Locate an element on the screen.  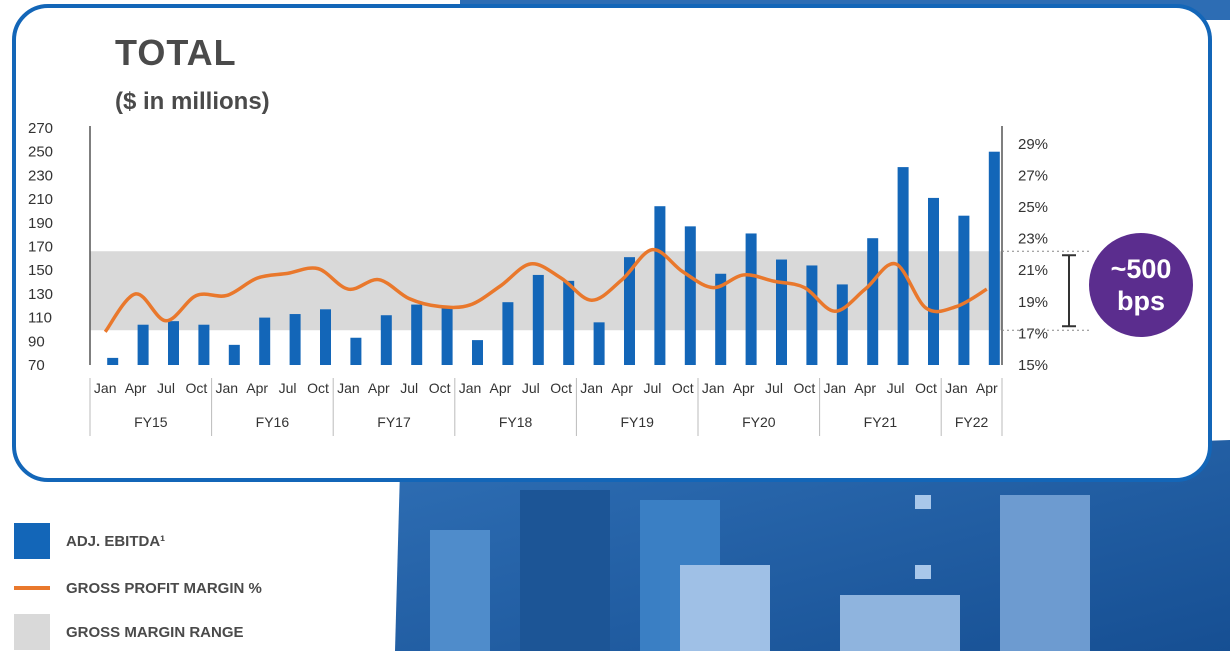
fiscal-year-label: FY21 is located at coordinates (881, 422).